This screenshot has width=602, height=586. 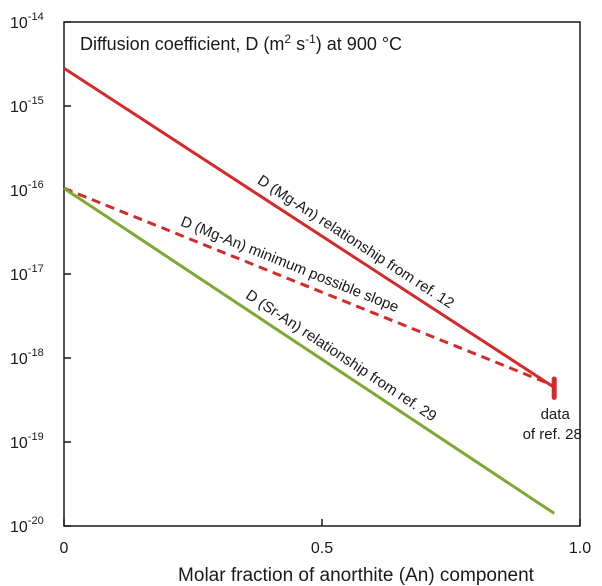 What do you see at coordinates (27, 21) in the screenshot?
I see `y-tick-label: 10-14` at bounding box center [27, 21].